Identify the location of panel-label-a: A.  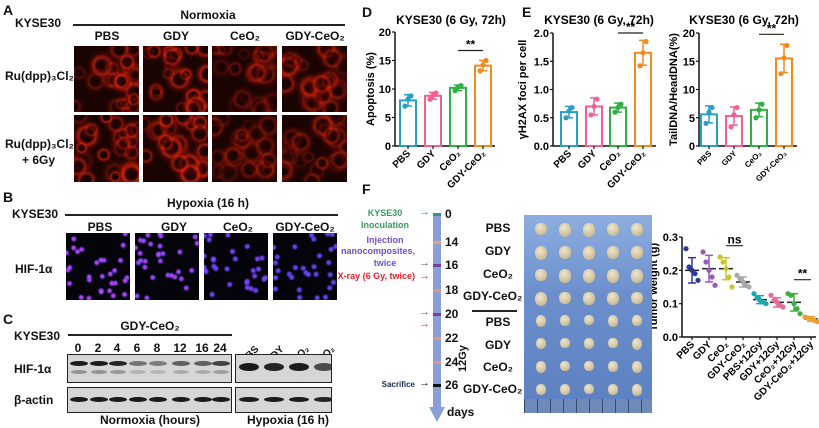
(8, 10).